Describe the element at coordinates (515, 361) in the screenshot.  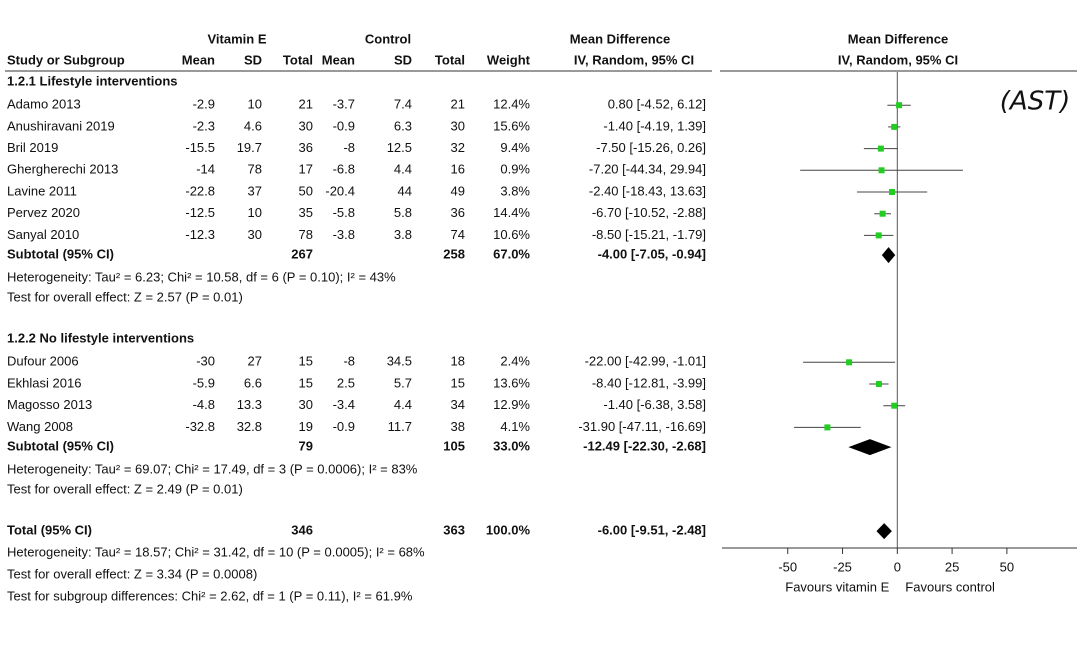
I see `table-cell: 2.4%` at that location.